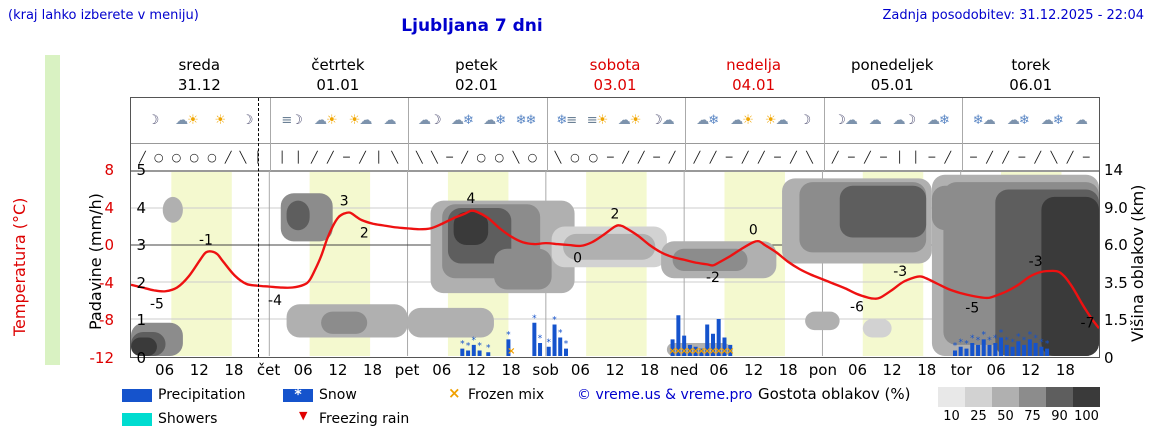 This screenshot has height=443, width=1152. What do you see at coordinates (545, 370) in the screenshot?
I see `x-tick-day-sob: sob` at bounding box center [545, 370].